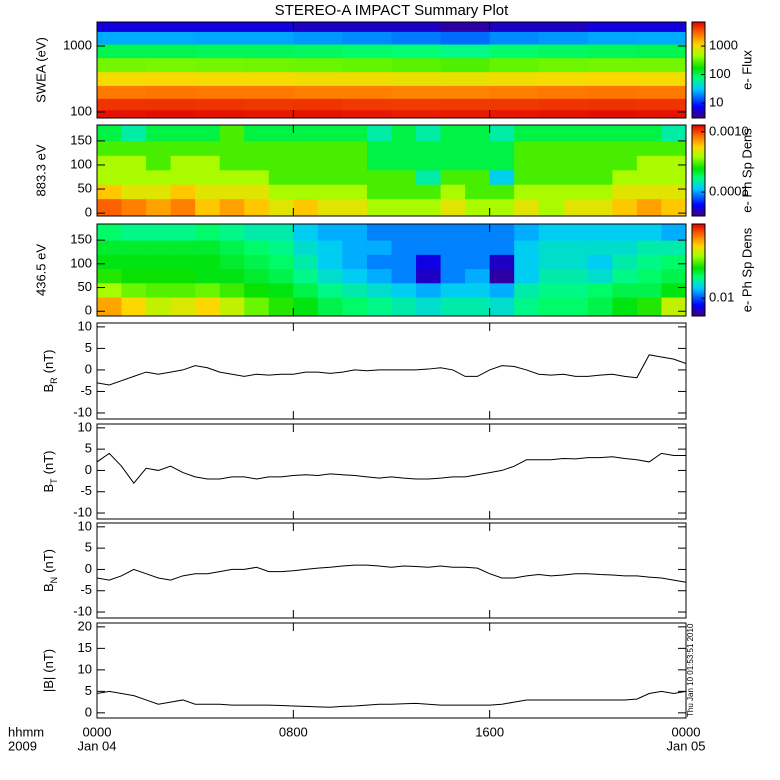 The width and height of the screenshot is (780, 780). I want to click on y-label-main: B, so click(48, 587).